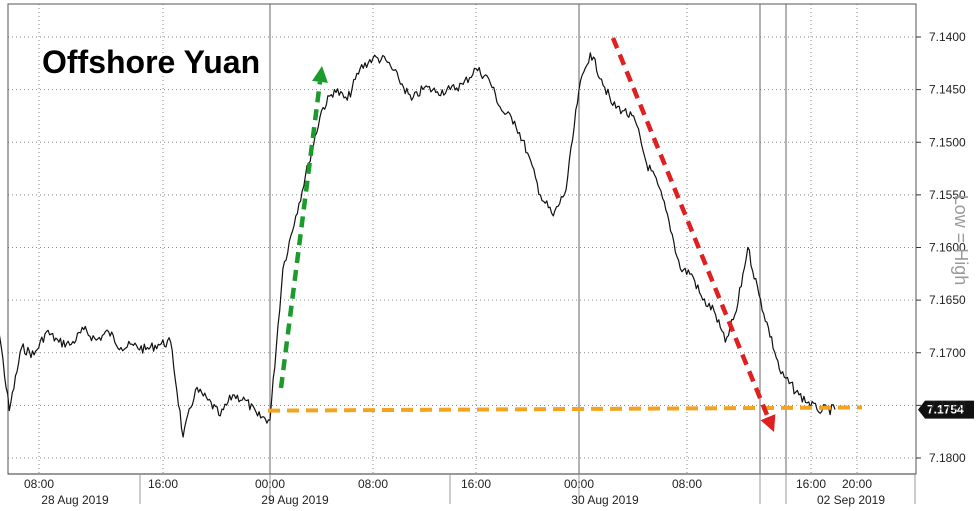  What do you see at coordinates (947, 458) in the screenshot?
I see `y-tick-label: 7.1800` at bounding box center [947, 458].